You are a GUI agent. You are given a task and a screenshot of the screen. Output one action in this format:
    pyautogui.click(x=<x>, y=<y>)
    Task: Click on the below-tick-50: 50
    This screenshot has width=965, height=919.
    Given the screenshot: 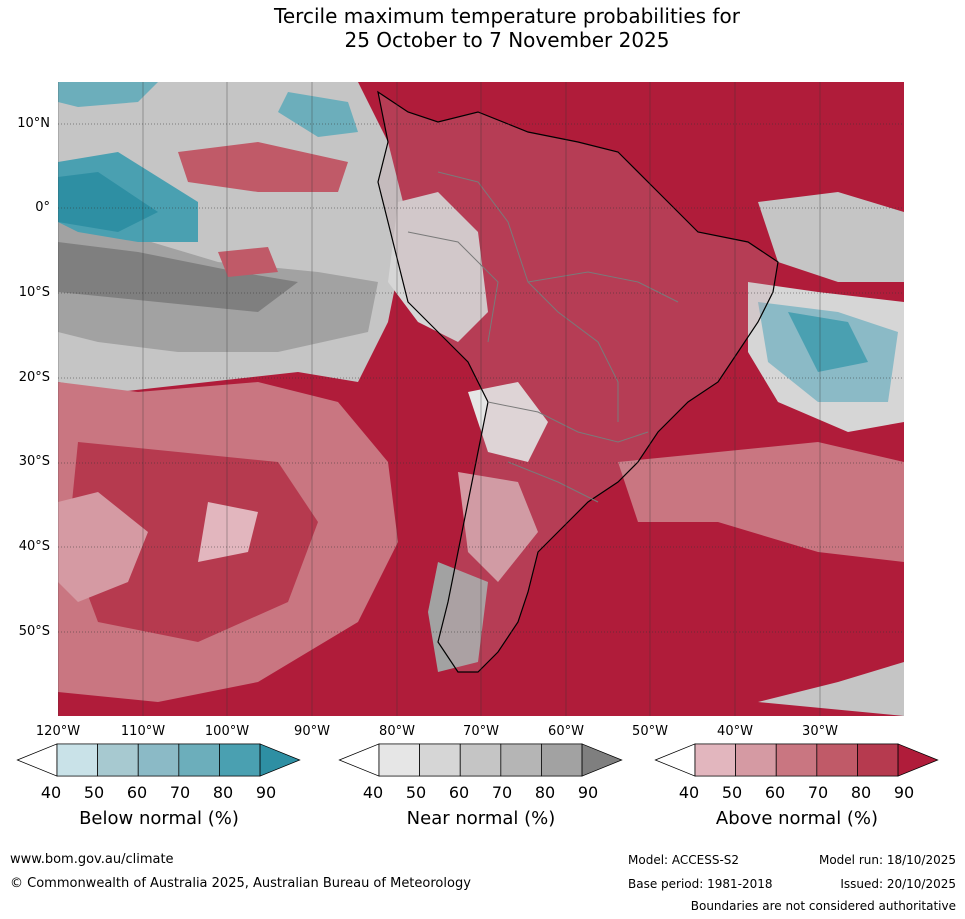 What is the action you would take?
    pyautogui.click(x=94, y=792)
    